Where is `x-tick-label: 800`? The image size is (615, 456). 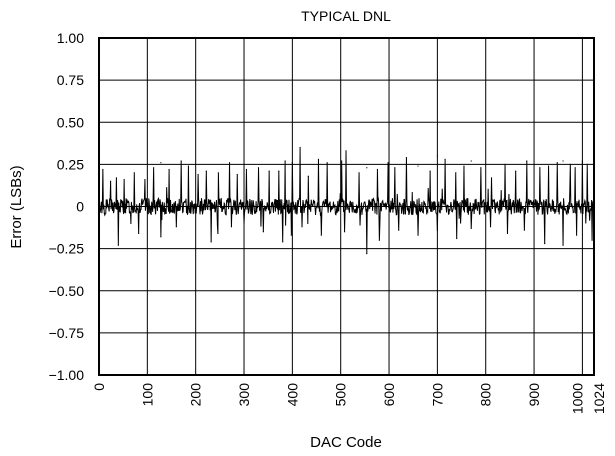
x-tick-label: 800 is located at coordinates (486, 395).